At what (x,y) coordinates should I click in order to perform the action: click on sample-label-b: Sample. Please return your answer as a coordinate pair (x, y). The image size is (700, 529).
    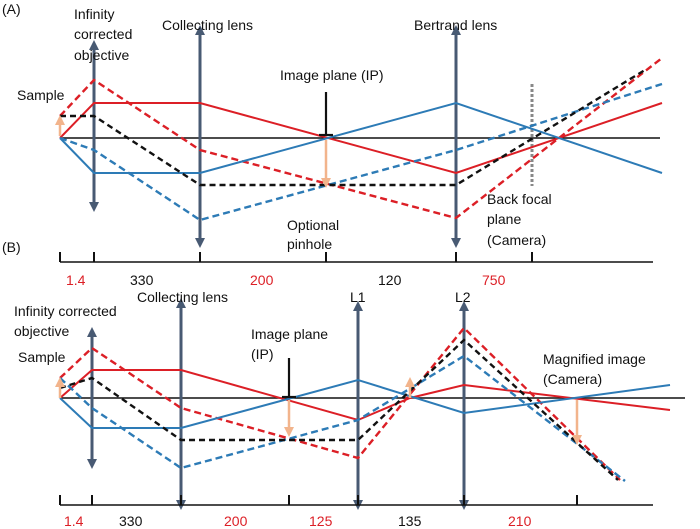
    Looking at the image, I should click on (42, 357).